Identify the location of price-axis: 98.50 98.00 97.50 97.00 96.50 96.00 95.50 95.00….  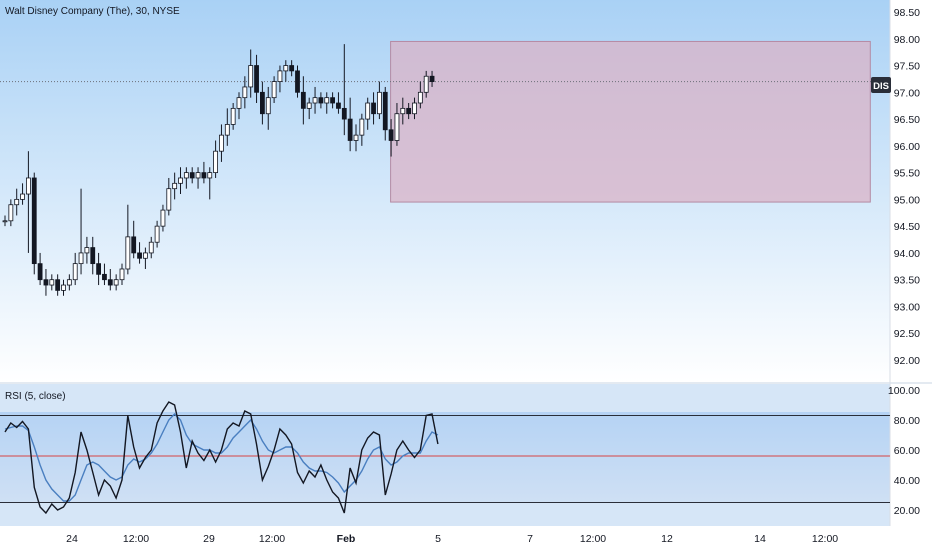
(907, 187).